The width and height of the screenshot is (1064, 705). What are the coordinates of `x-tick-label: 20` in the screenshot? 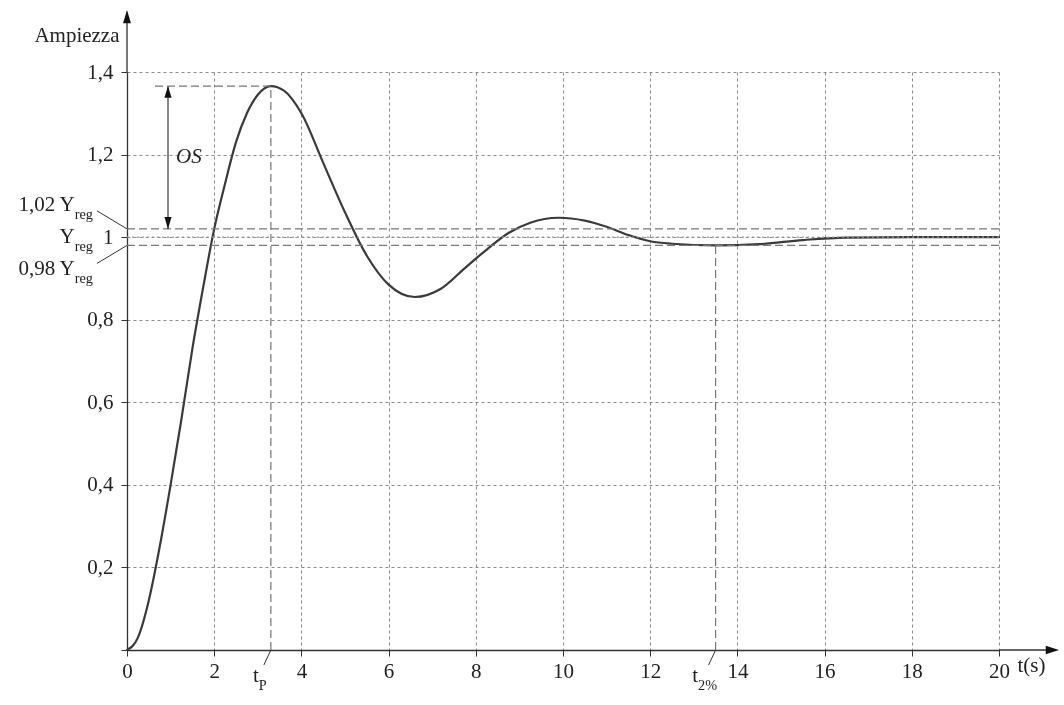 It's located at (999, 670).